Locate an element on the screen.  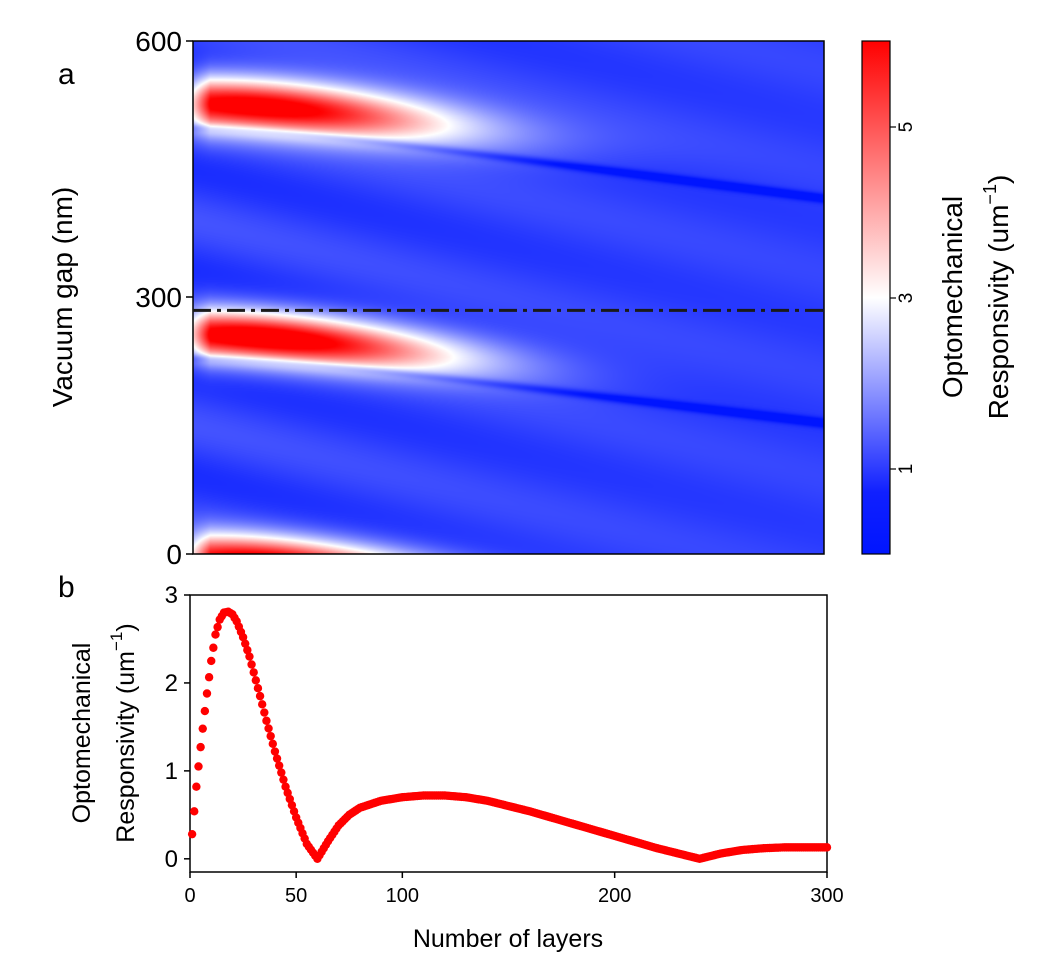
a-ytick-600: 600 is located at coordinates (158, 41).